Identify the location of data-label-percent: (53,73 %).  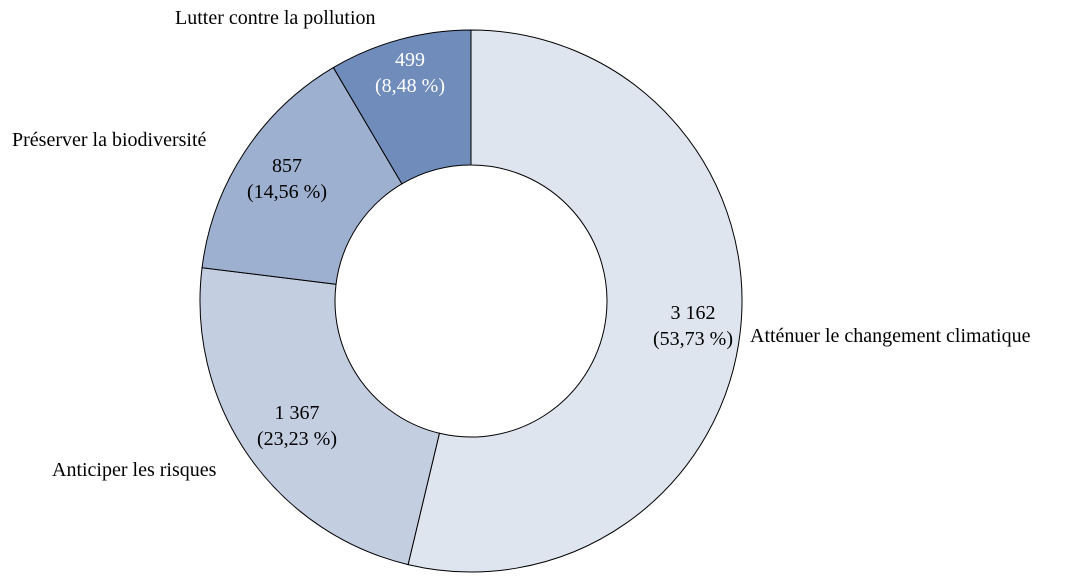
(693, 339).